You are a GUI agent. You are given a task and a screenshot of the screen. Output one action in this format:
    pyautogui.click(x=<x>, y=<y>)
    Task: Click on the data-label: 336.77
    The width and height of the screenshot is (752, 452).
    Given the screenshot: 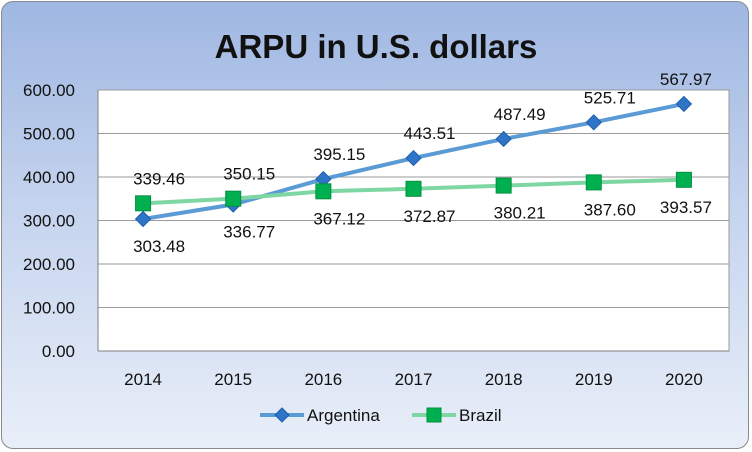 What is the action you would take?
    pyautogui.click(x=249, y=232)
    